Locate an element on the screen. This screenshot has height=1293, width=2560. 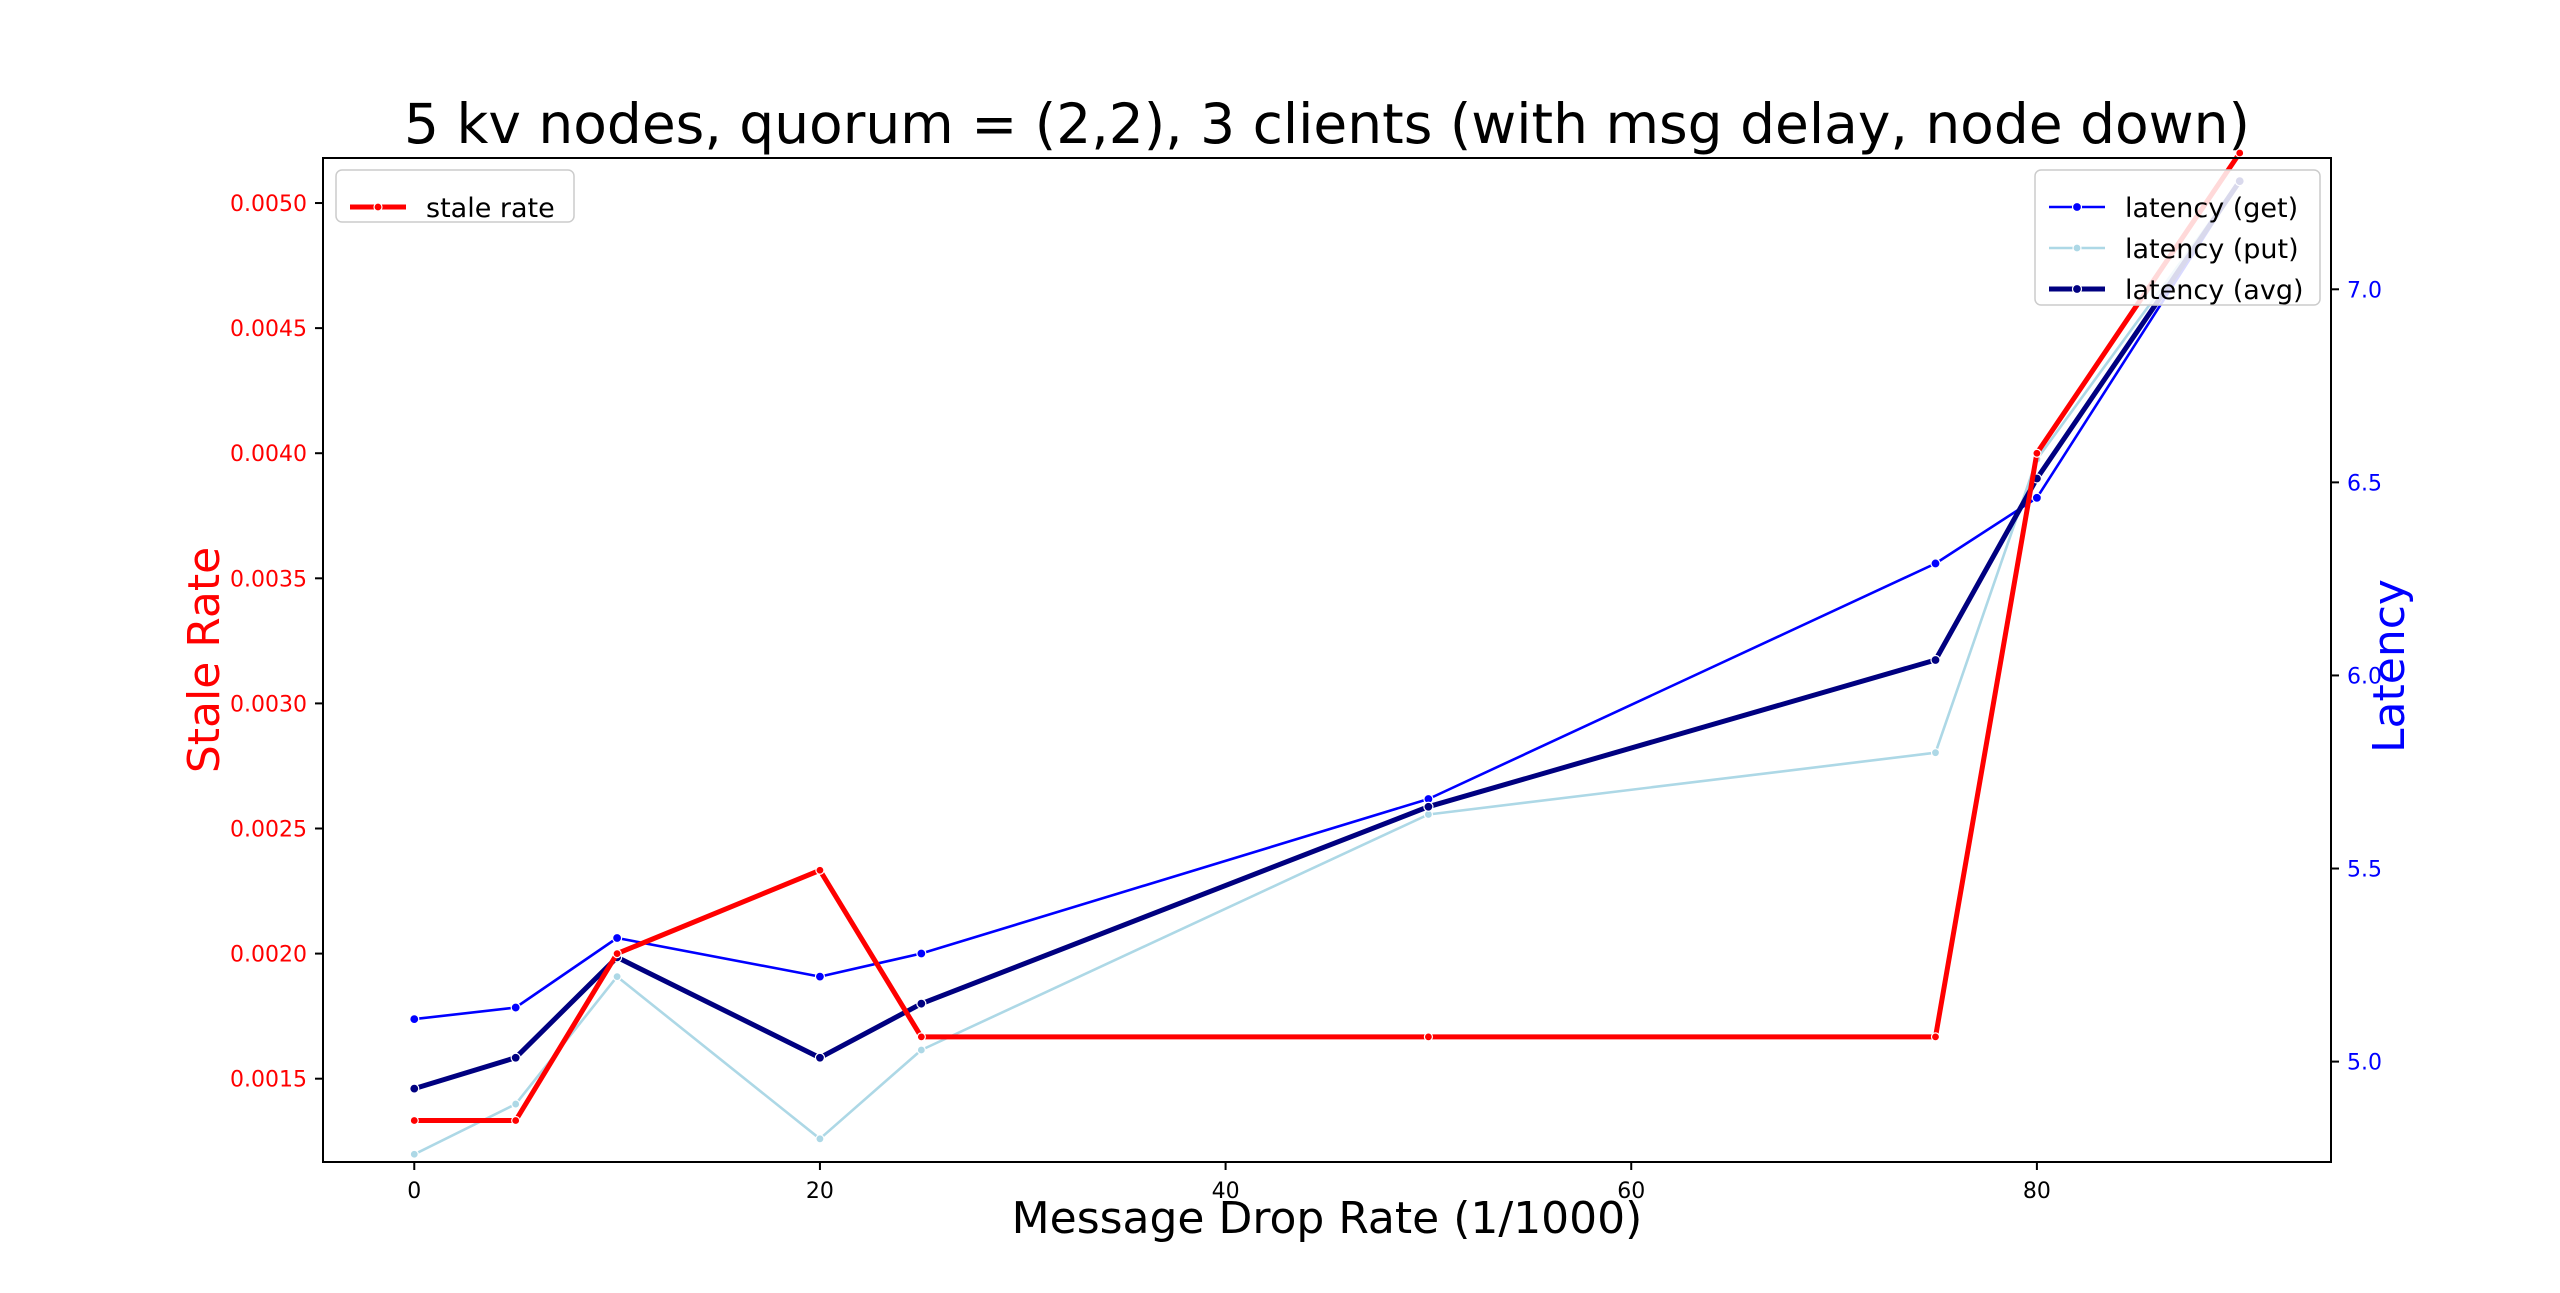
y-left-tick-label: 0.0020 is located at coordinates (268, 955).